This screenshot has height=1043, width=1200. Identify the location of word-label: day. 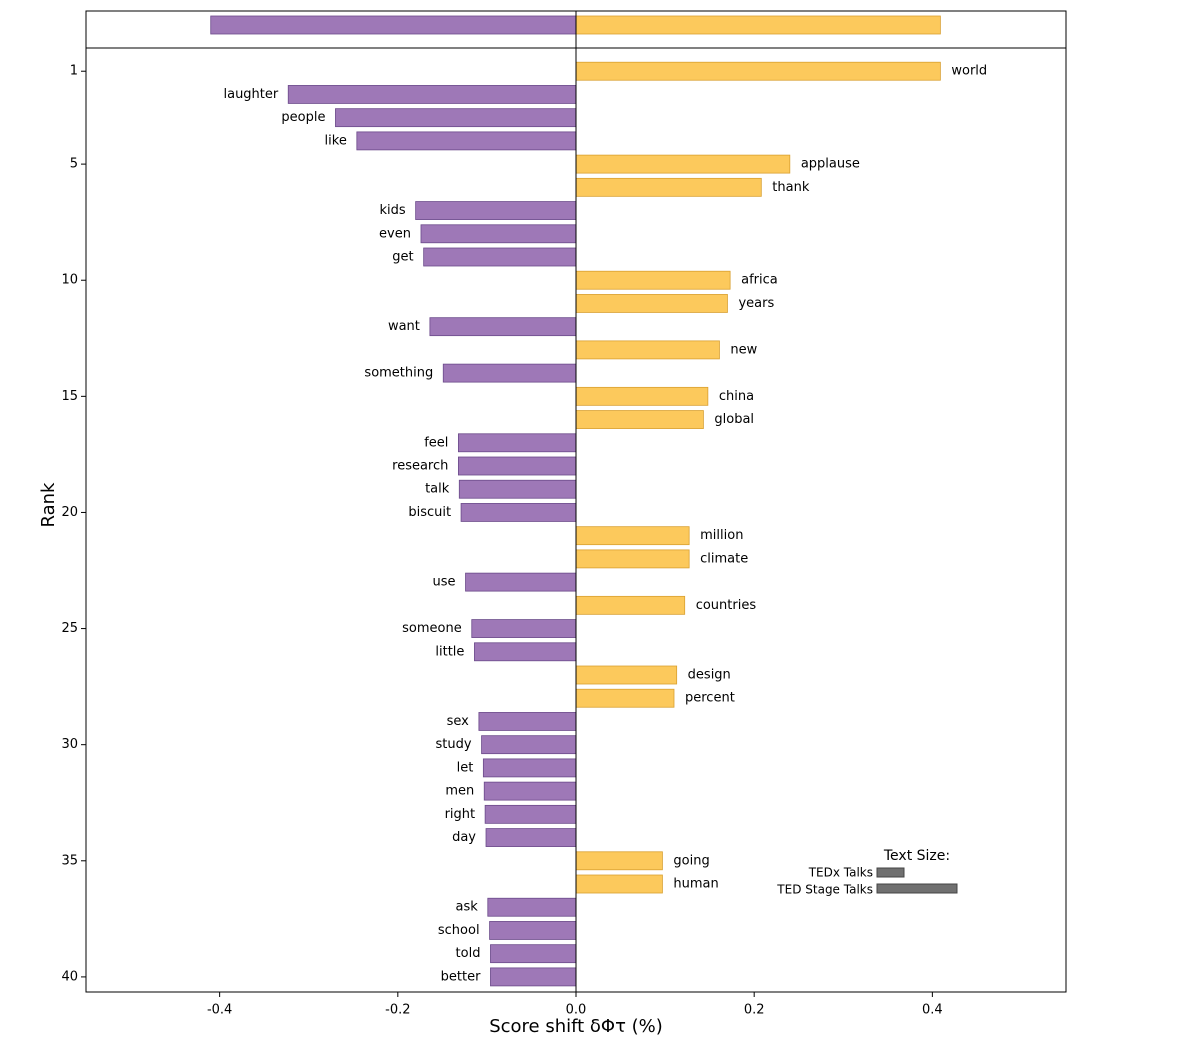
(464, 837).